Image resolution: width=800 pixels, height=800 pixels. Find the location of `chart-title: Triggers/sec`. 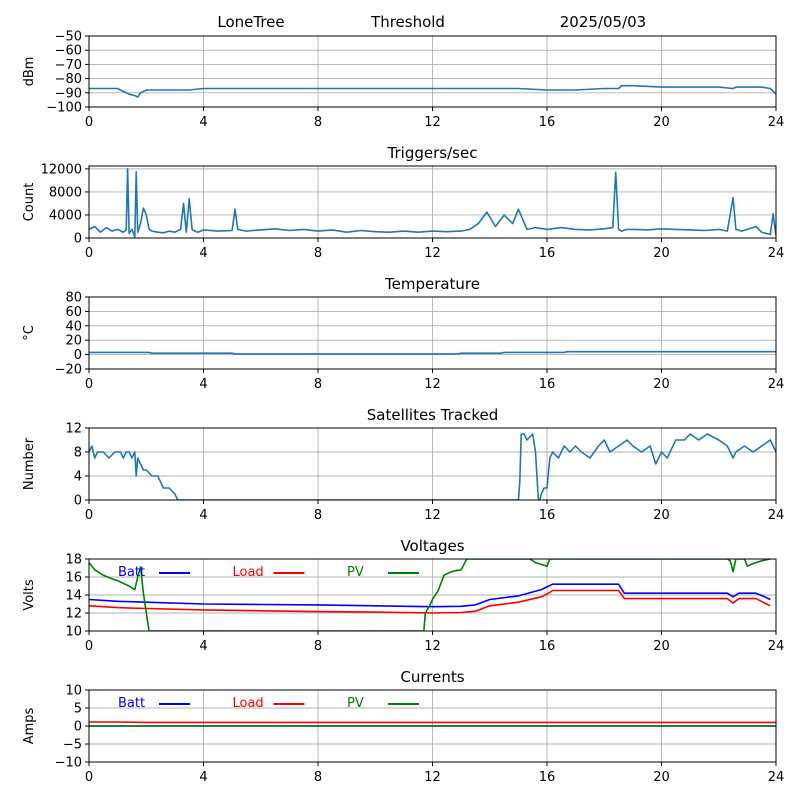

chart-title: Triggers/sec is located at coordinates (432, 153).